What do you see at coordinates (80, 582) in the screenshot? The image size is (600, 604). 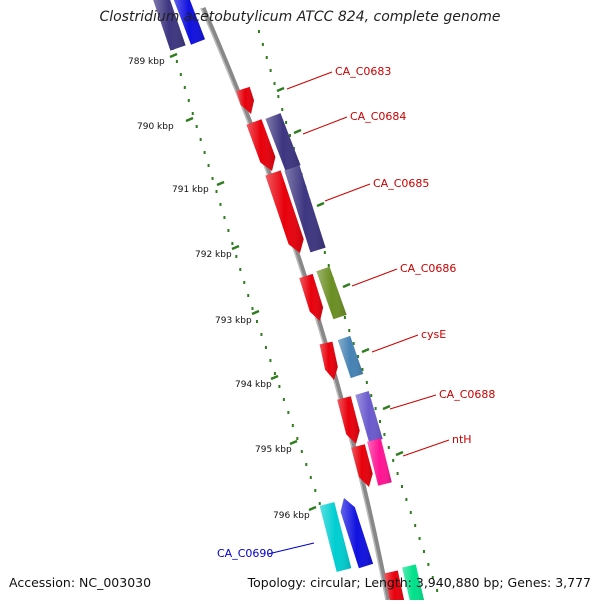 I see `accession-text: Accession: NC_003030` at bounding box center [80, 582].